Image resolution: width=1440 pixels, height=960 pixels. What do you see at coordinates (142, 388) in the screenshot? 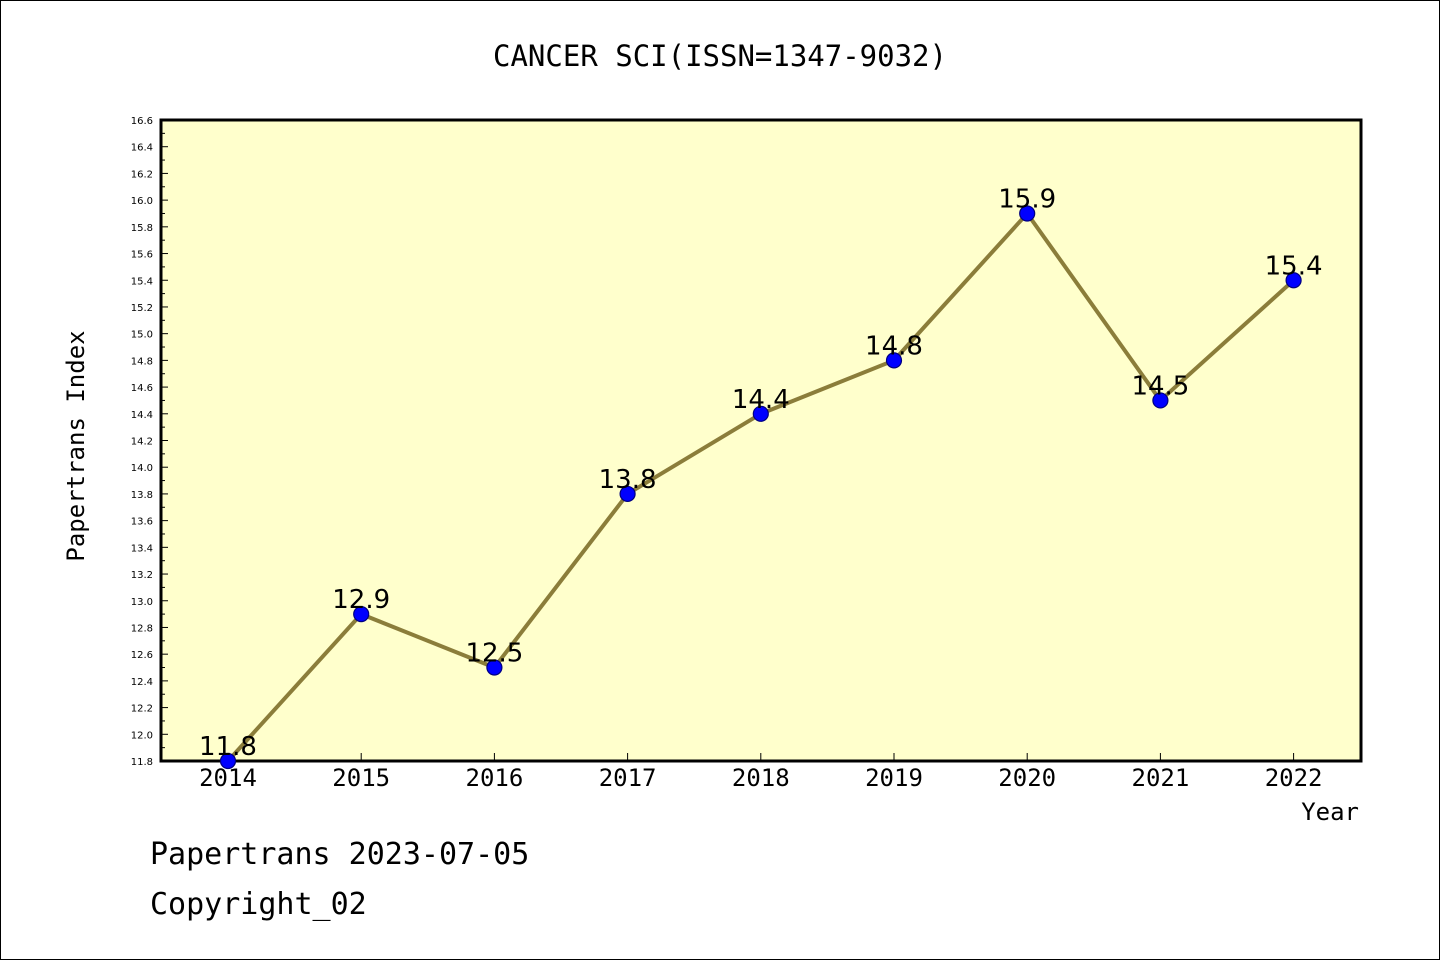
I see `y-tick-label: 14.6` at bounding box center [142, 388].